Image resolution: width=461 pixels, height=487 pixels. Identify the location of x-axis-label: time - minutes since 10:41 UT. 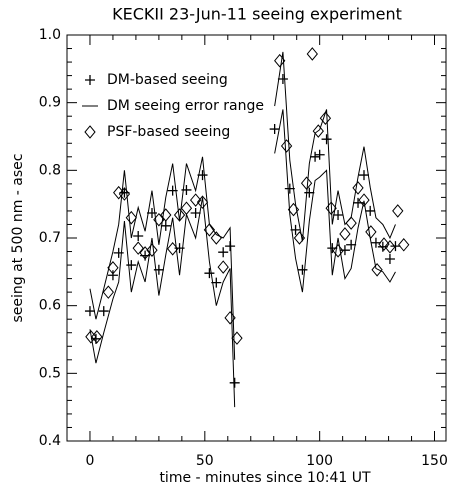
(265, 478).